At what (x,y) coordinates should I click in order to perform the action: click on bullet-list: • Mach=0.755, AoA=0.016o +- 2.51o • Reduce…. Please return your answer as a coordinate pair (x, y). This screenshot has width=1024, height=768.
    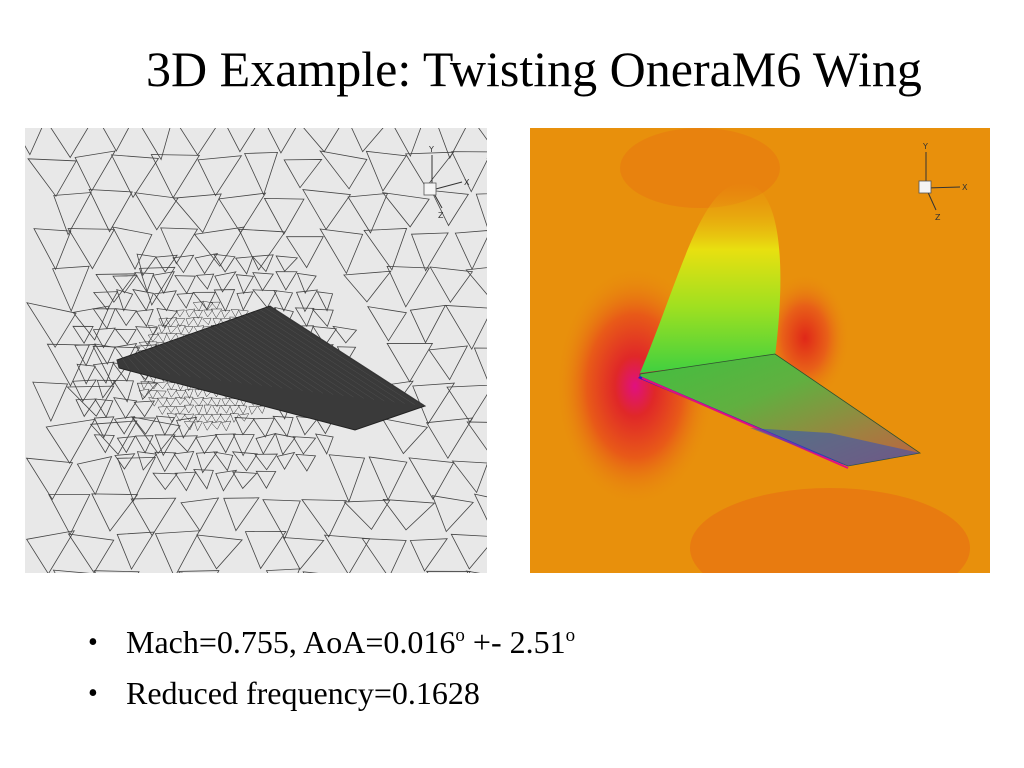
    Looking at the image, I should click on (331, 668).